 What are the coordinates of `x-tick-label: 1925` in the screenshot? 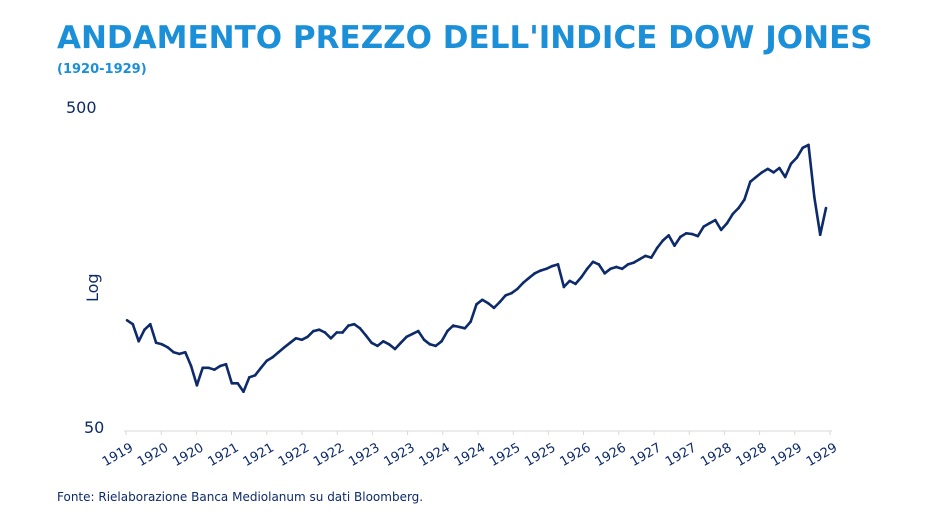 It's located at (505, 455).